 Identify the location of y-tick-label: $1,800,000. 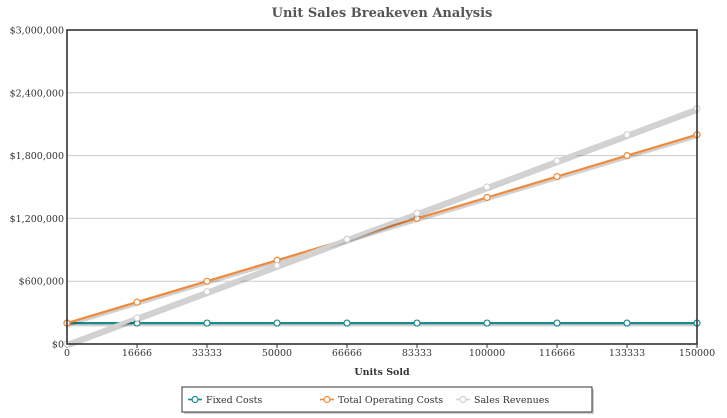
(37, 156).